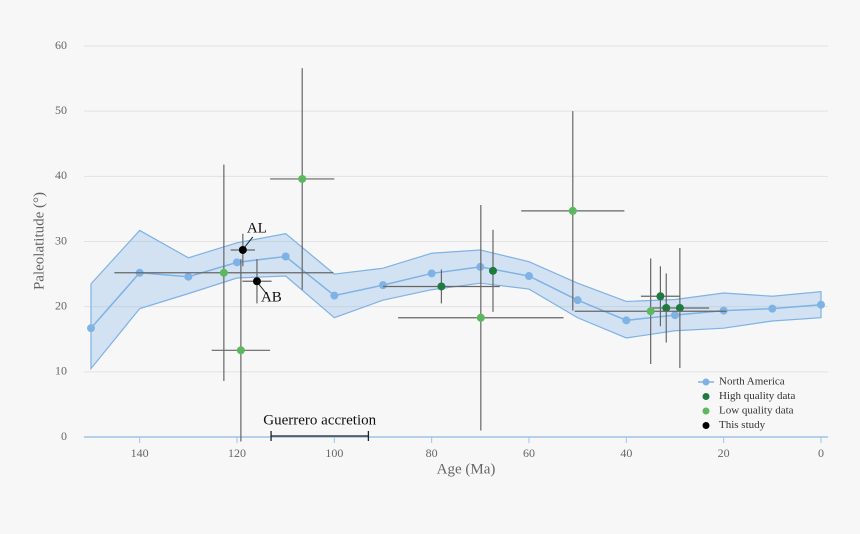 This screenshot has height=534, width=860. I want to click on y-tick-label: 50, so click(61, 110).